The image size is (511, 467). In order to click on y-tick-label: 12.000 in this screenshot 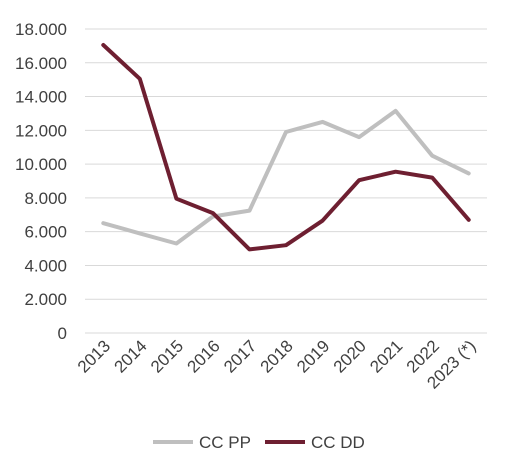, I will do `click(41, 130)`.